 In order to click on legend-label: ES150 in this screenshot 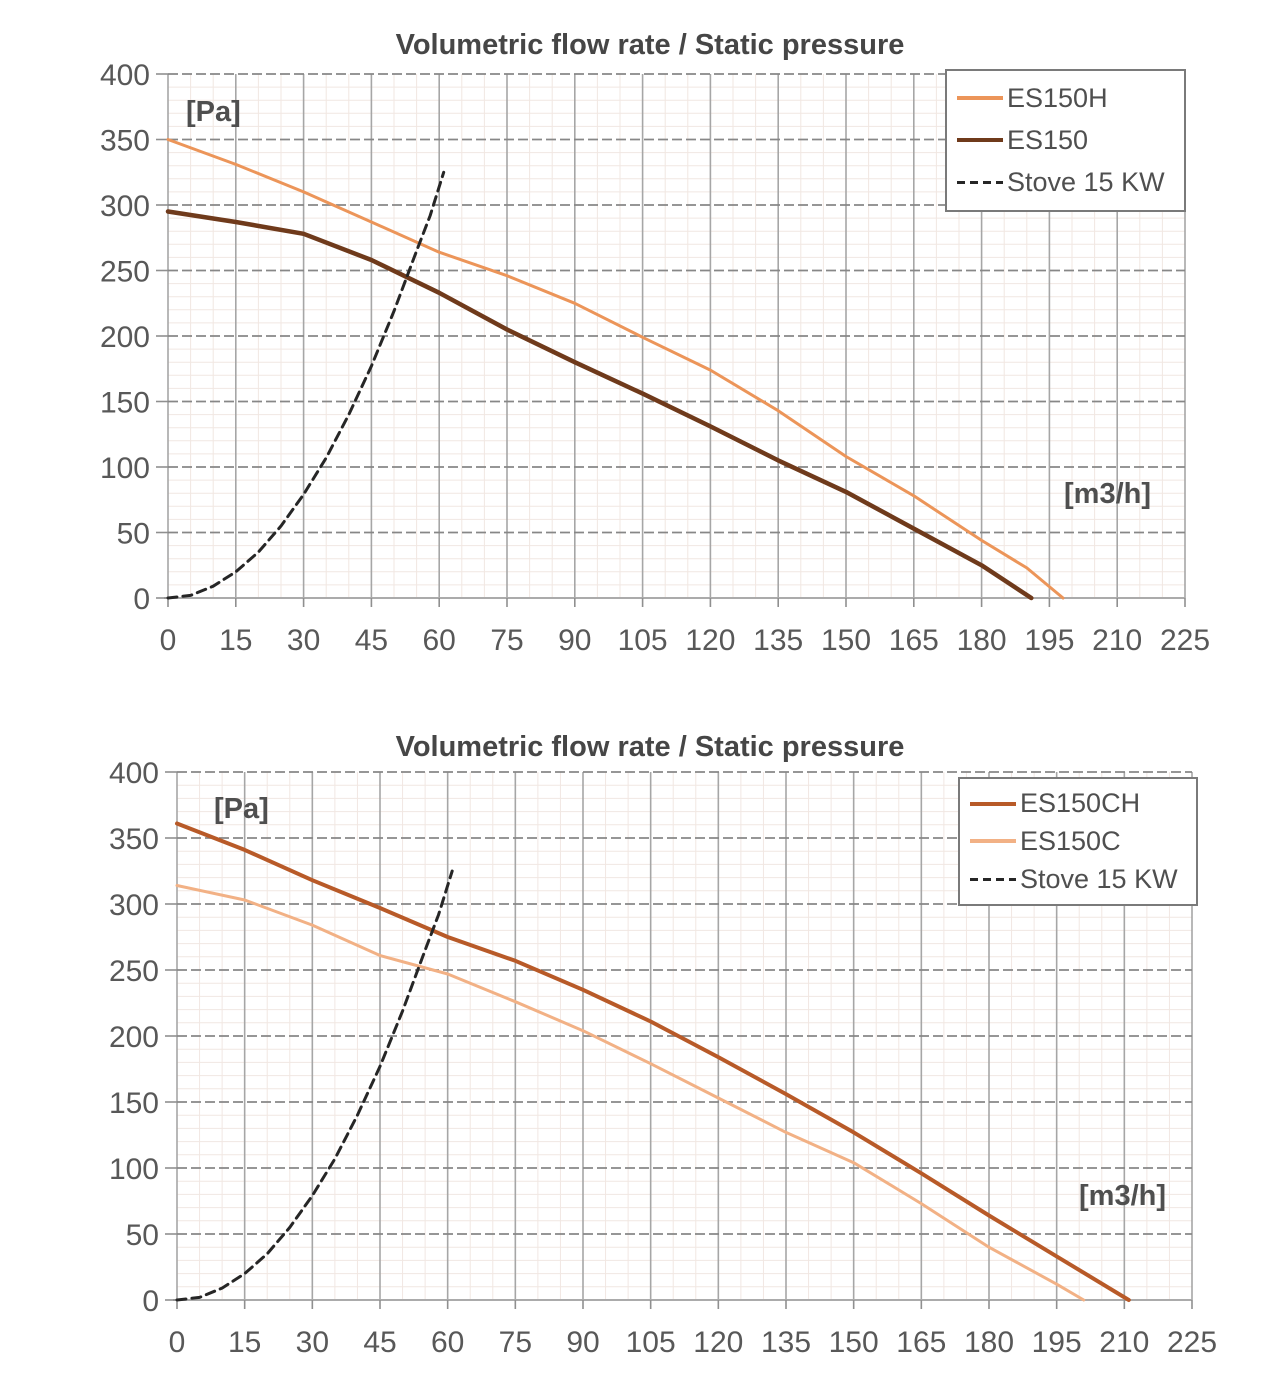, I will do `click(1048, 139)`.